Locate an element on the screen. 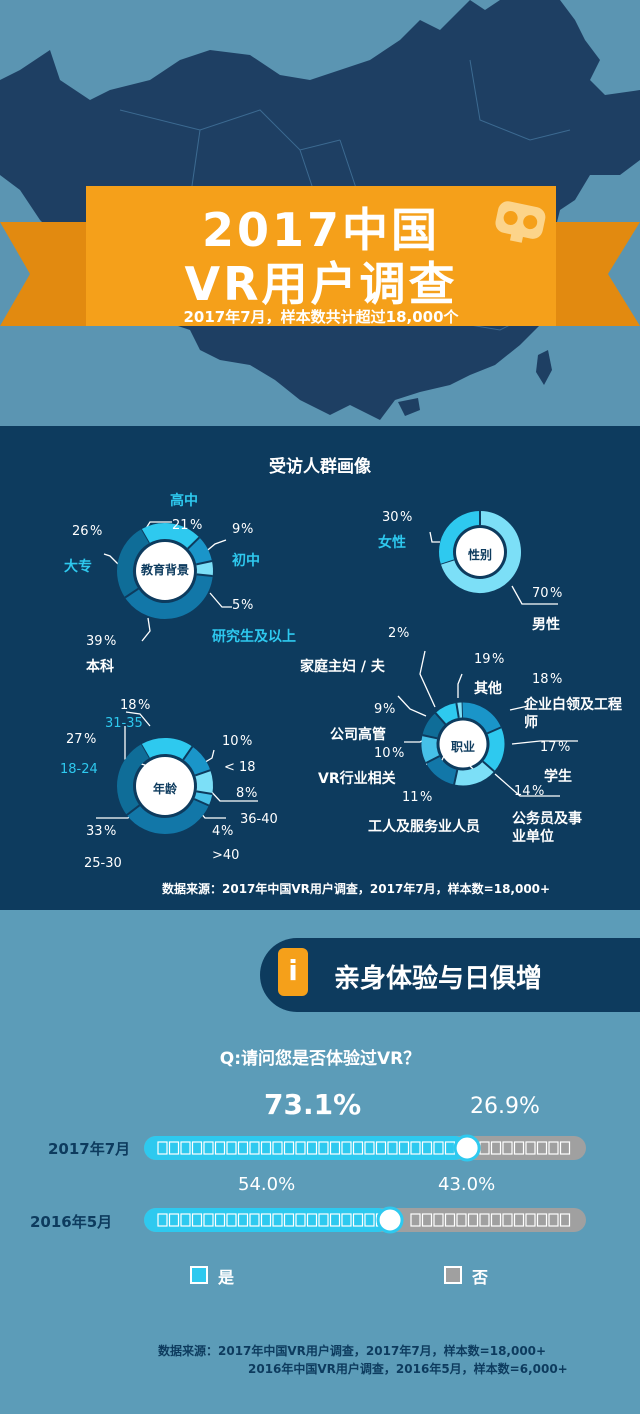  gender-label-male: 男性 is located at coordinates (546, 625).